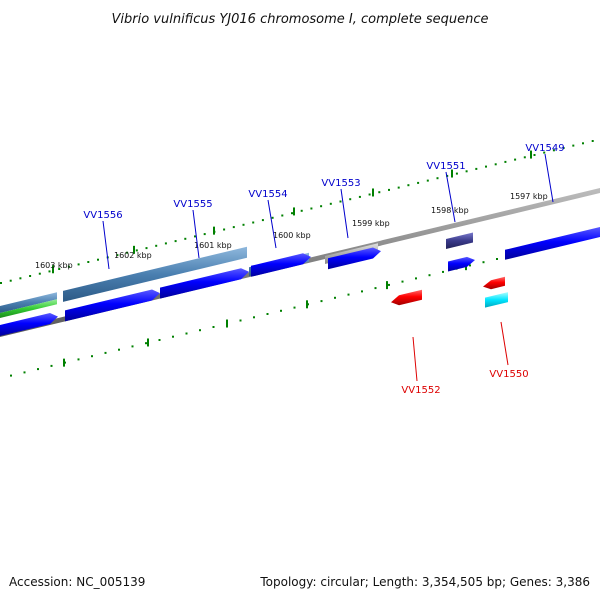 This screenshot has height=600, width=600. What do you see at coordinates (529, 196) in the screenshot?
I see `kbp-label: 1597 kbp` at bounding box center [529, 196].